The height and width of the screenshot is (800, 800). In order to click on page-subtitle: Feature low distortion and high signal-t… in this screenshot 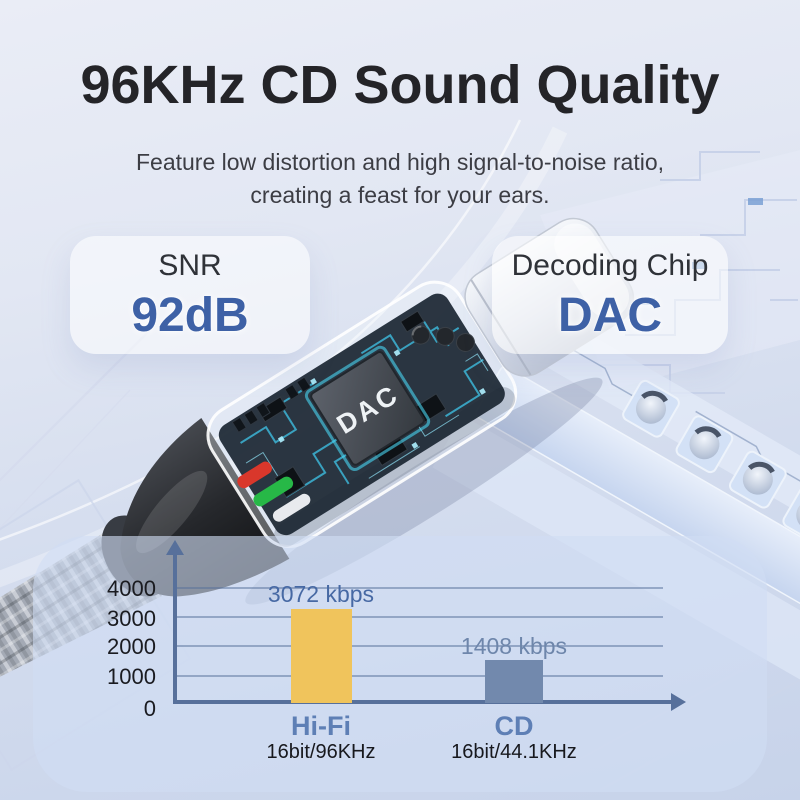, I will do `click(400, 179)`.